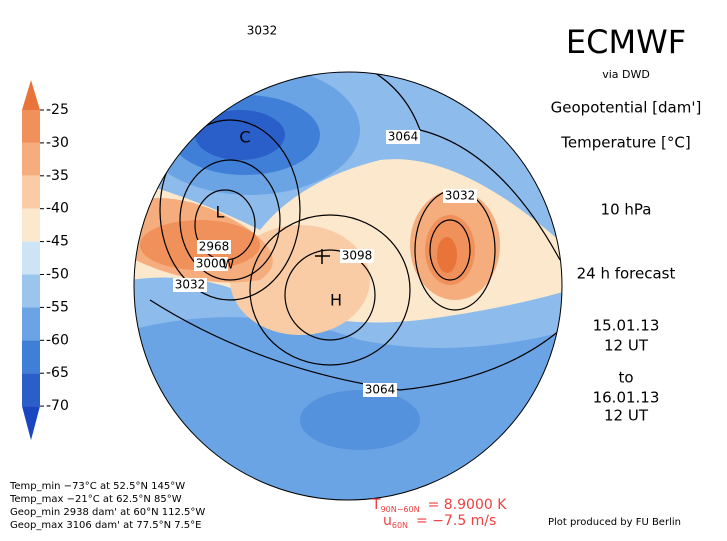 The height and width of the screenshot is (541, 727). I want to click on colorbar-label: -50, so click(57, 275).